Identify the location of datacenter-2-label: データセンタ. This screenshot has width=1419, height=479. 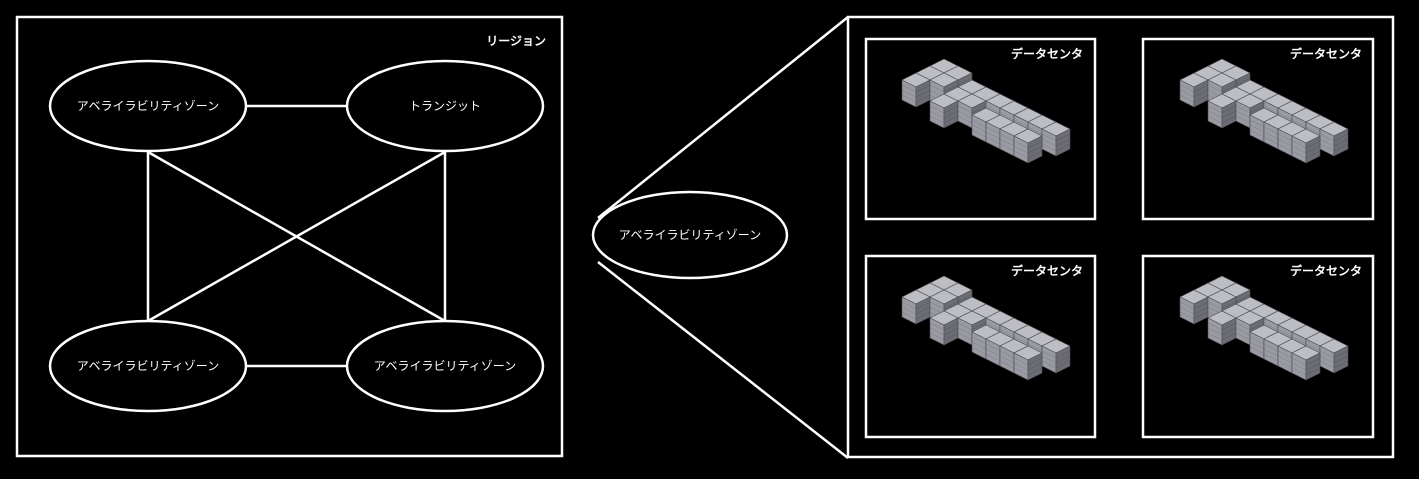
(1326, 53).